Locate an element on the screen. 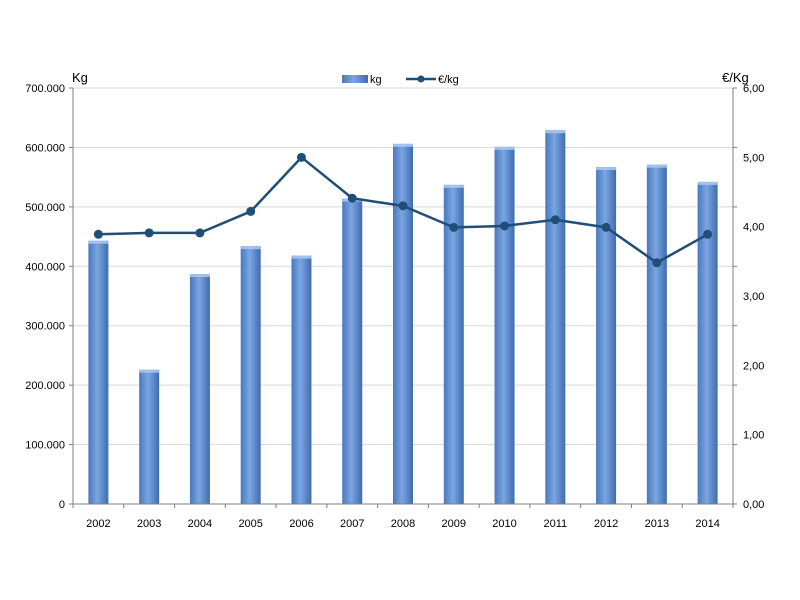  left-tick-label: 100.000 is located at coordinates (45, 446).